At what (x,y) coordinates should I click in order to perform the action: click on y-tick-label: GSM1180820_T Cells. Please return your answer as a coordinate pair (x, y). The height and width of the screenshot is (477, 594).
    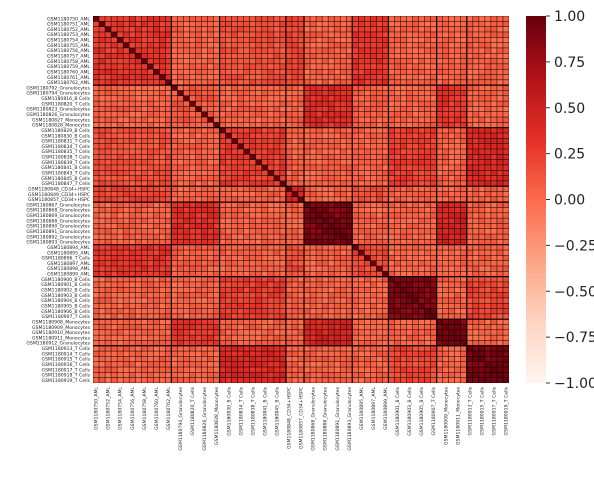
    Looking at the image, I should click on (66, 104).